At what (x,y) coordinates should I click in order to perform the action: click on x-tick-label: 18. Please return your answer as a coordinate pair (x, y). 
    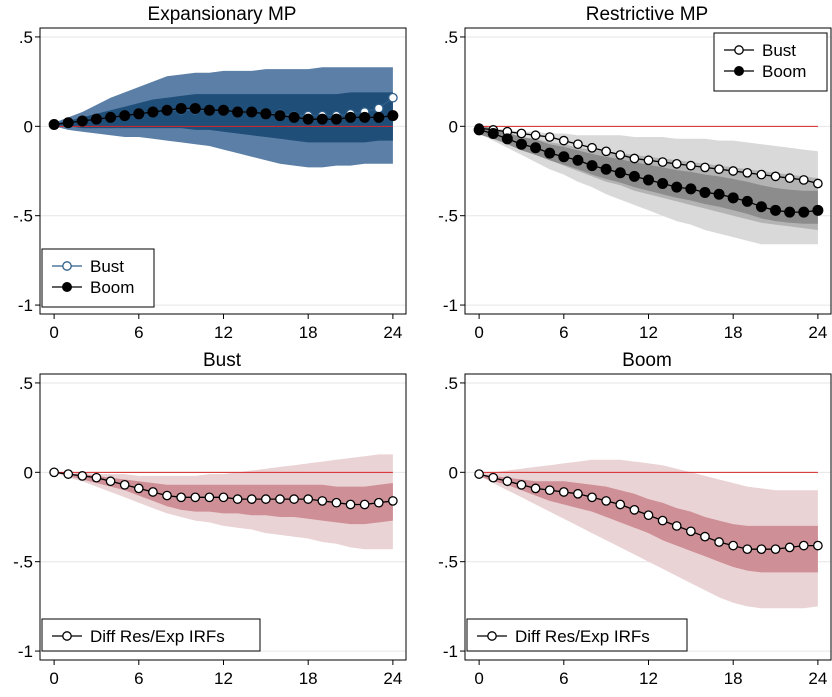
    Looking at the image, I should click on (733, 332).